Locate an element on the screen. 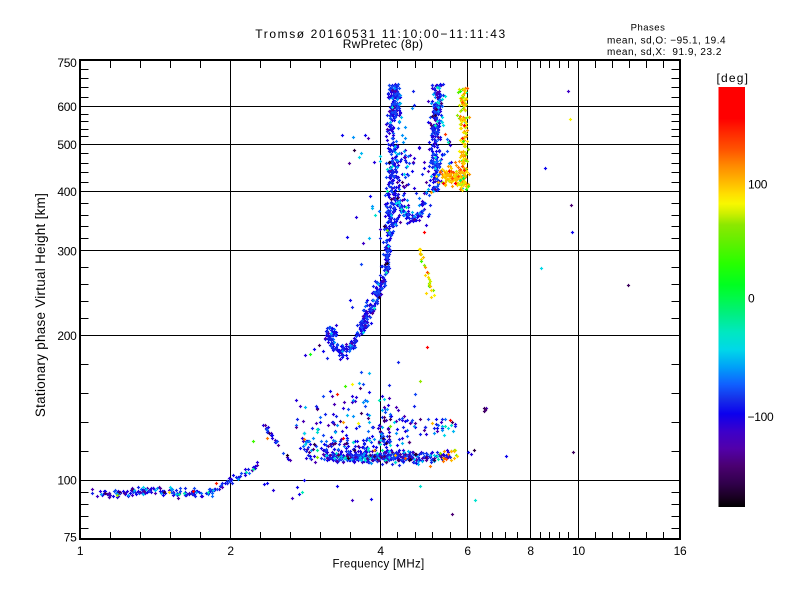  svg-text: Phases is located at coordinates (648, 28).